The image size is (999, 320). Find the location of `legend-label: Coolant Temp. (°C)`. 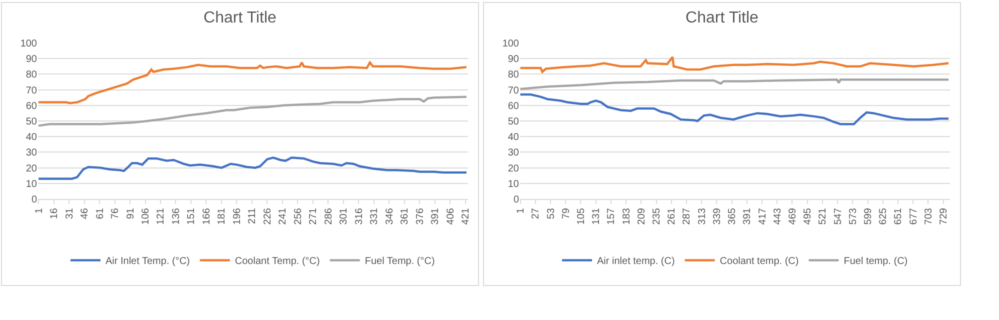

legend-label: Coolant Temp. (°C) is located at coordinates (277, 262).